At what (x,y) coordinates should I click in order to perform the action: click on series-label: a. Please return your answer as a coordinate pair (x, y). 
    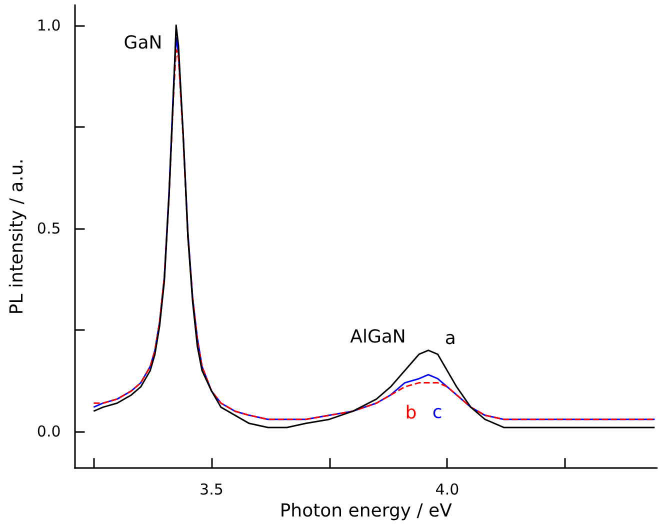
    Looking at the image, I should click on (450, 338).